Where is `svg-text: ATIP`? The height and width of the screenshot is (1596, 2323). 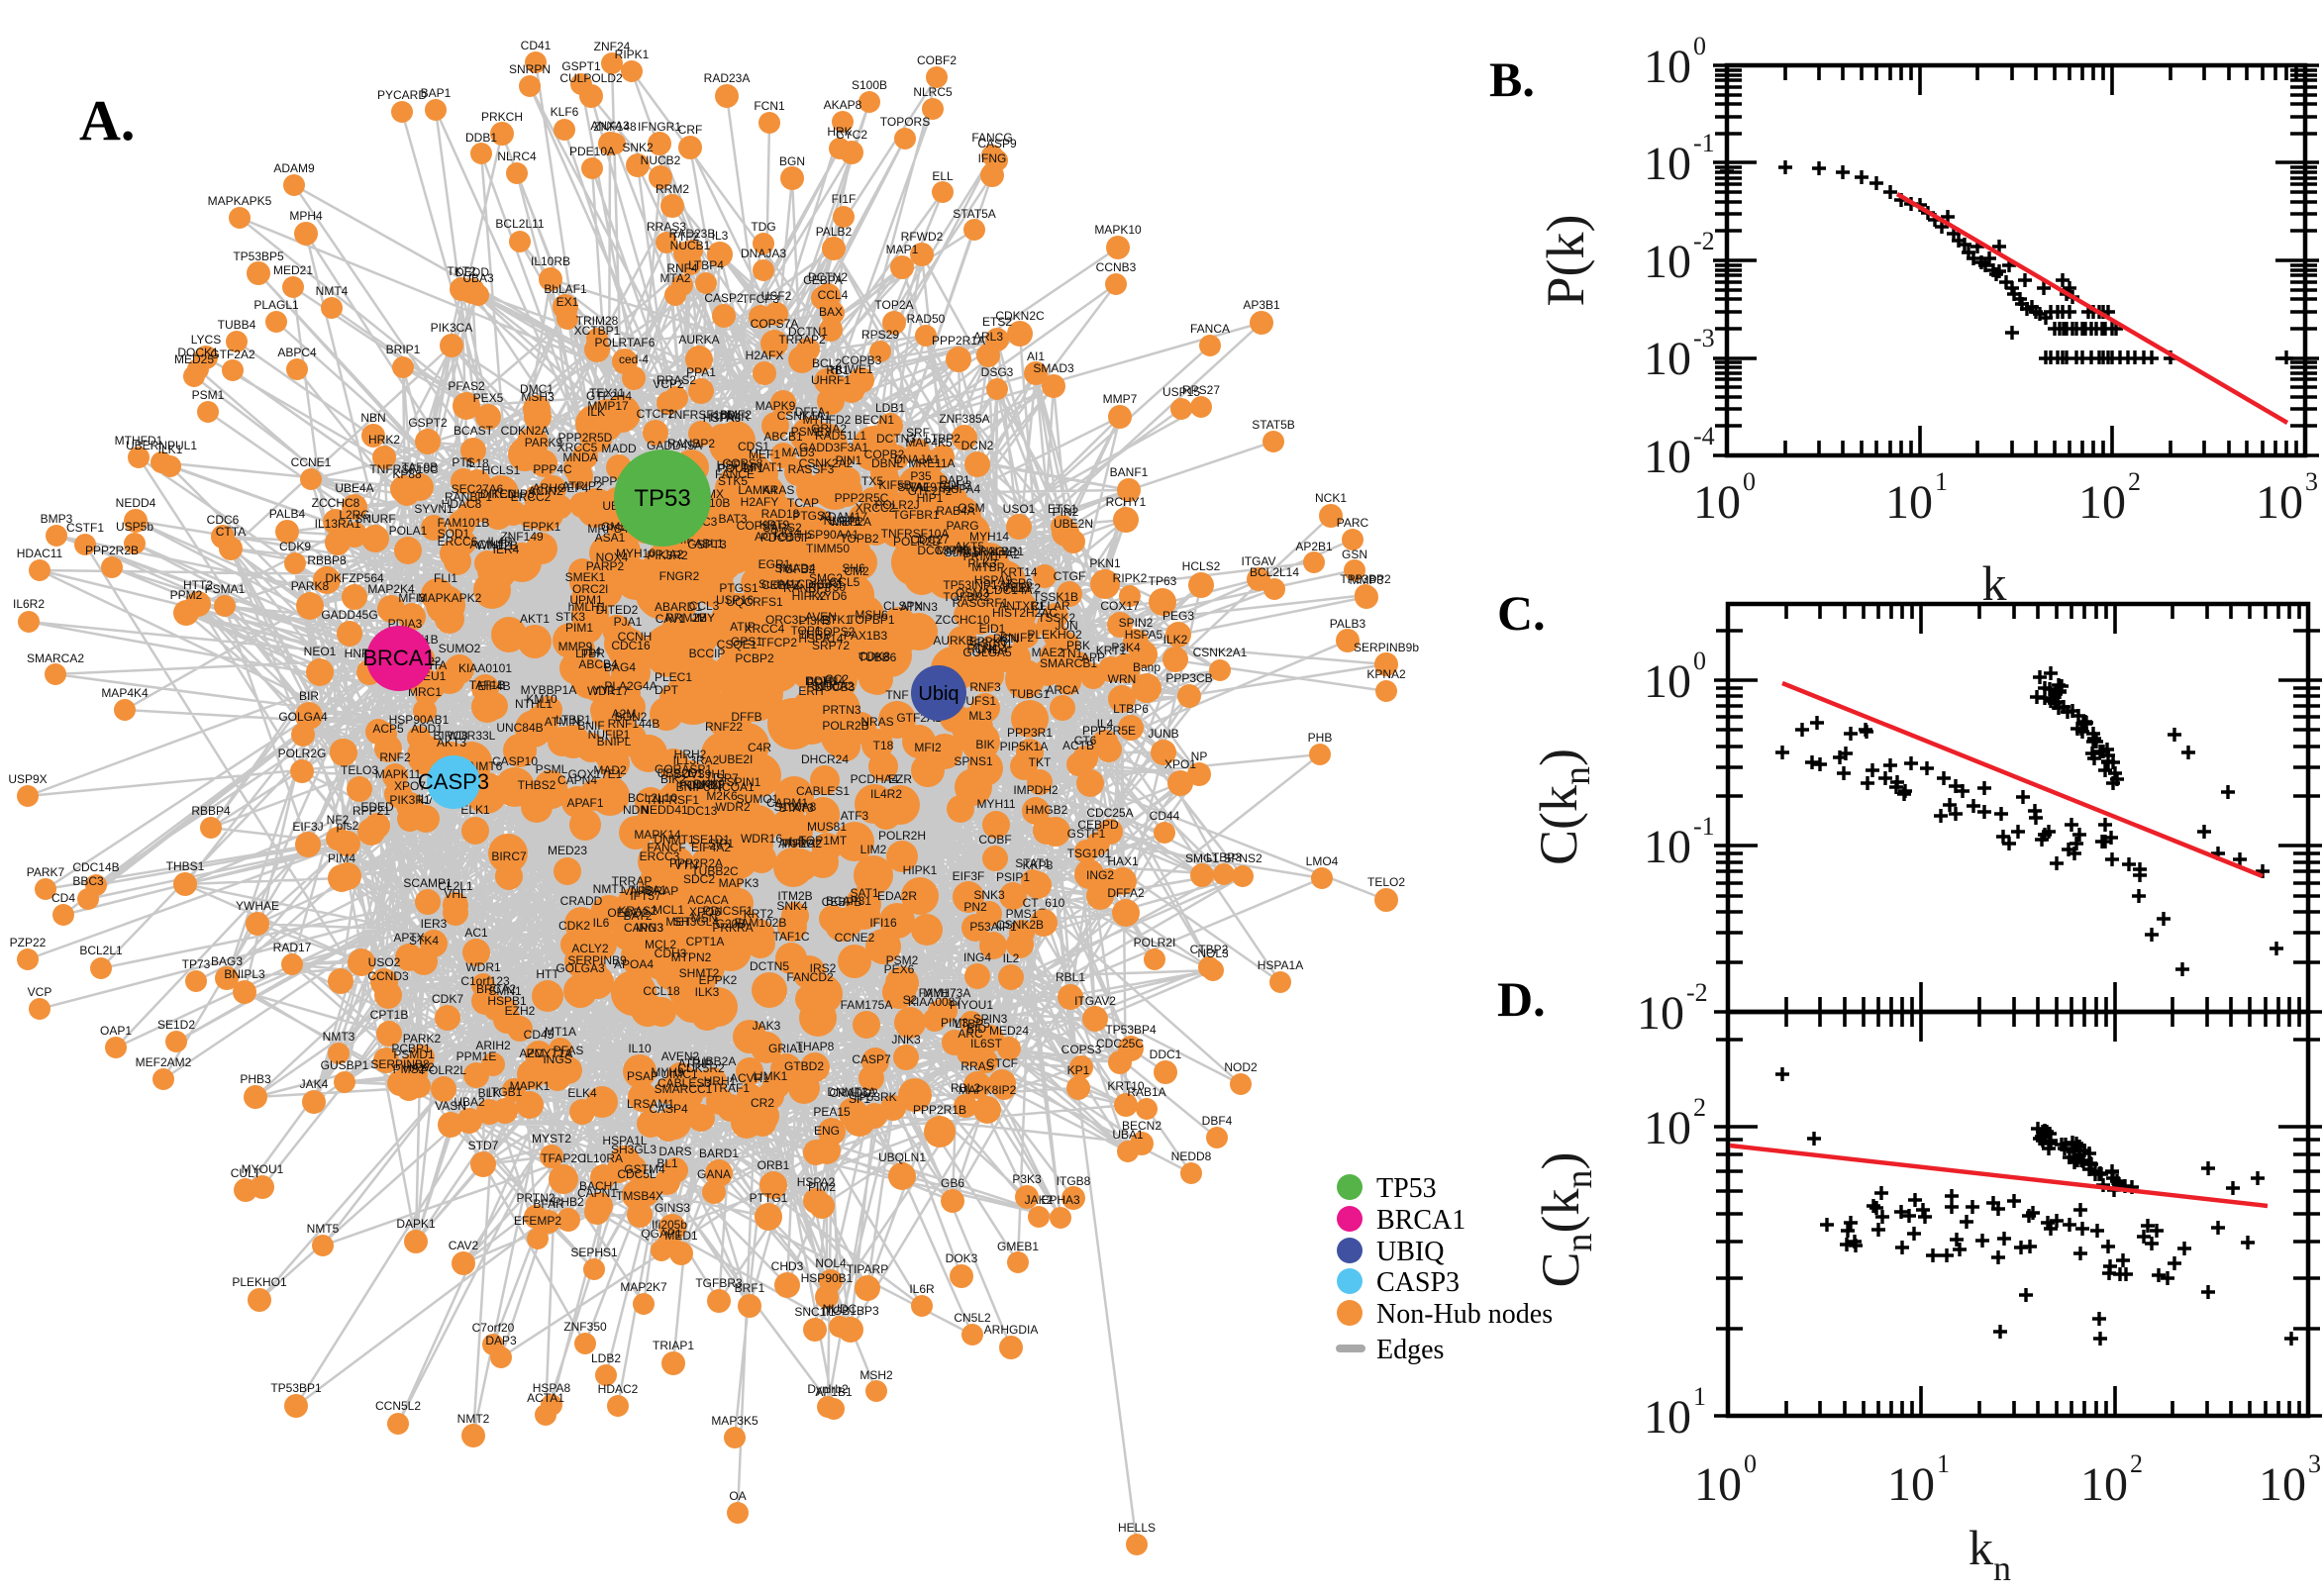 svg-text: ATIP is located at coordinates (743, 627).